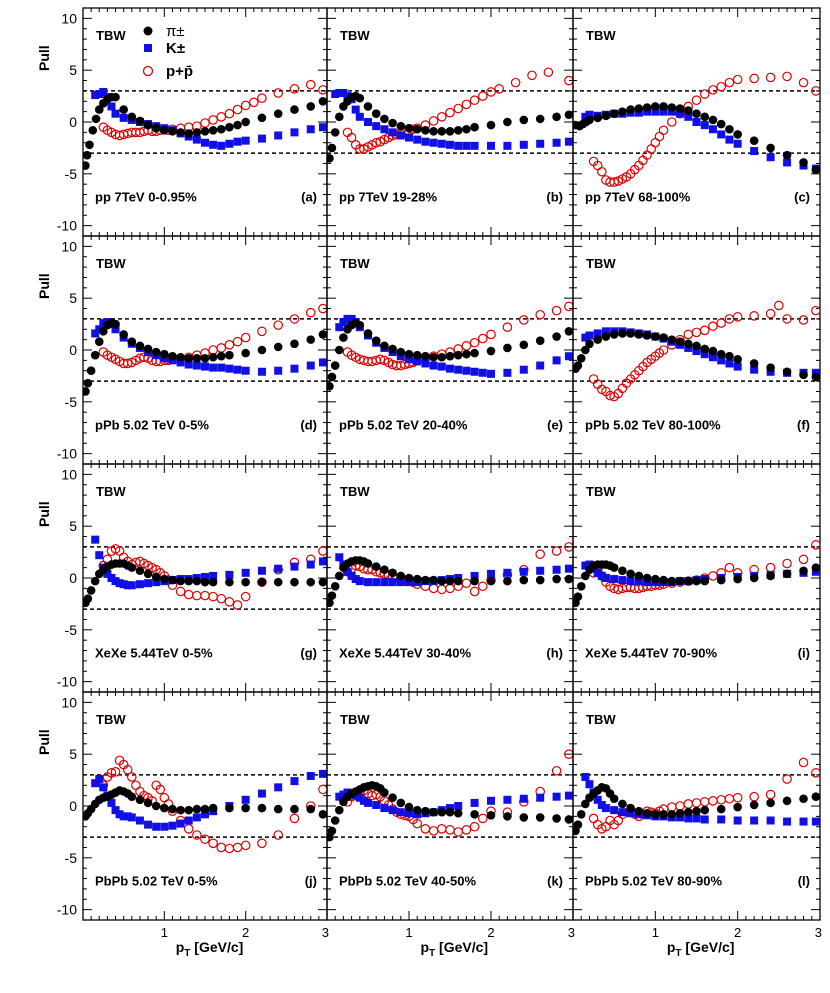  I want to click on x-axis-label-unit: [GeV/c], so click(708, 947).